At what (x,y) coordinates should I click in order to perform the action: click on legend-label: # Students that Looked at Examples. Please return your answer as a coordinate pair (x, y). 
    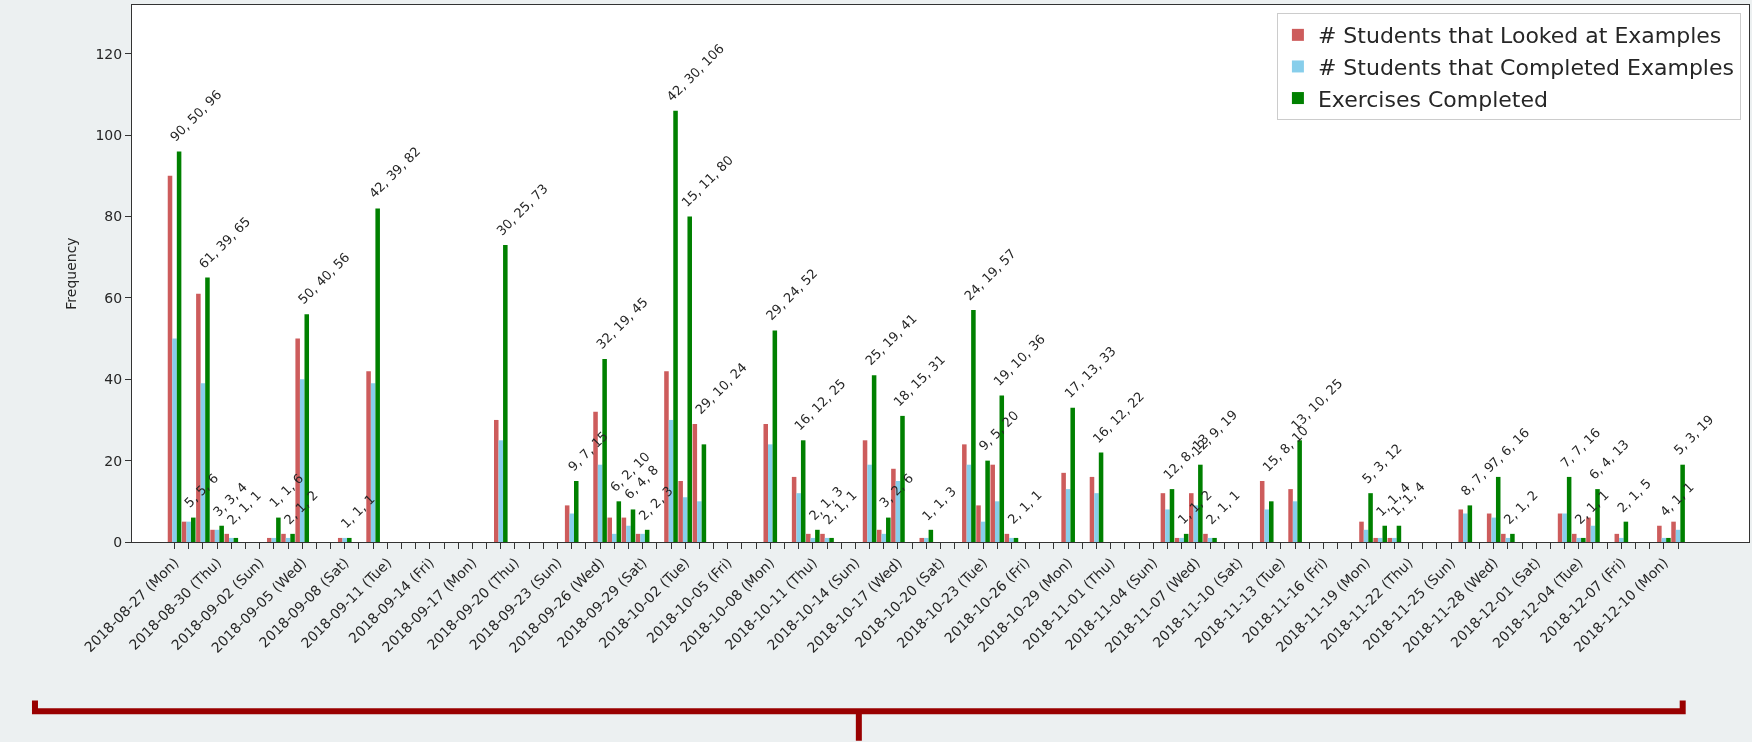
    Looking at the image, I should click on (1519, 36).